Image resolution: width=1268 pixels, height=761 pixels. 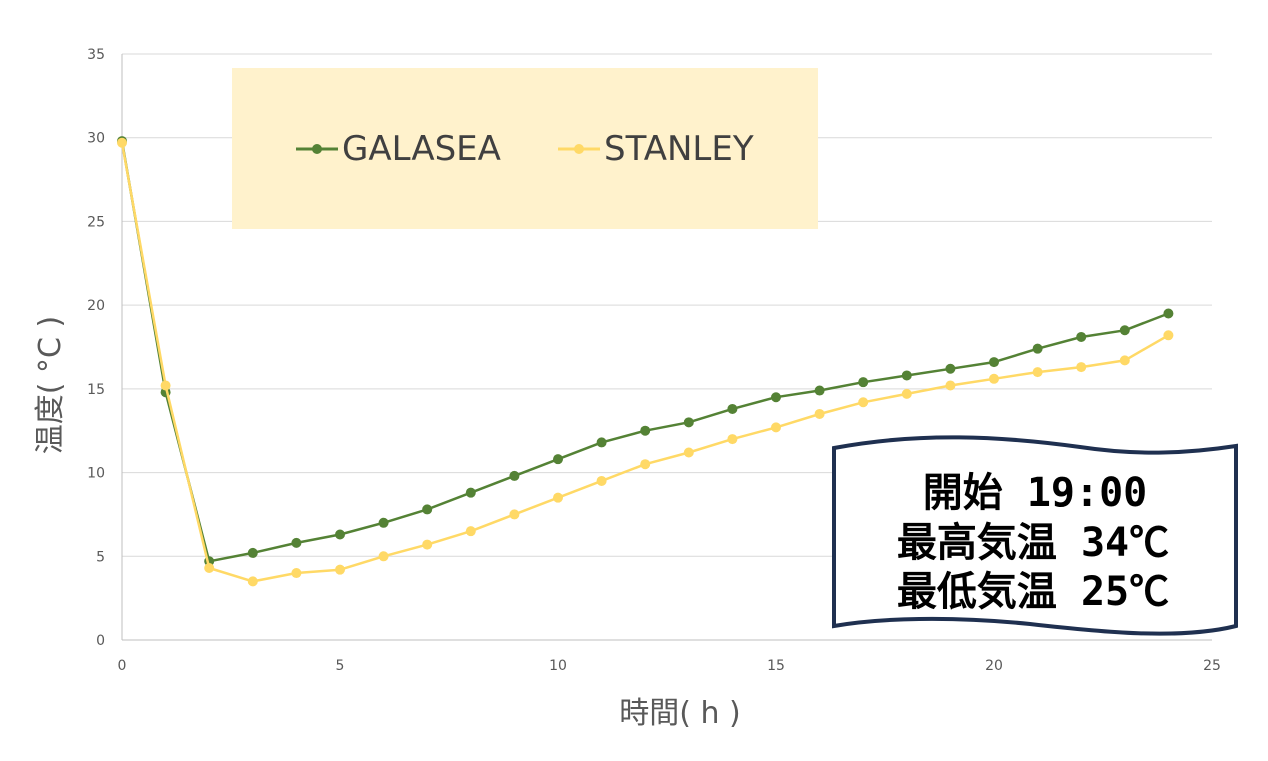 What do you see at coordinates (96, 348) in the screenshot?
I see `y-tick-labels: 0 5 10 15 20 25 30 35` at bounding box center [96, 348].